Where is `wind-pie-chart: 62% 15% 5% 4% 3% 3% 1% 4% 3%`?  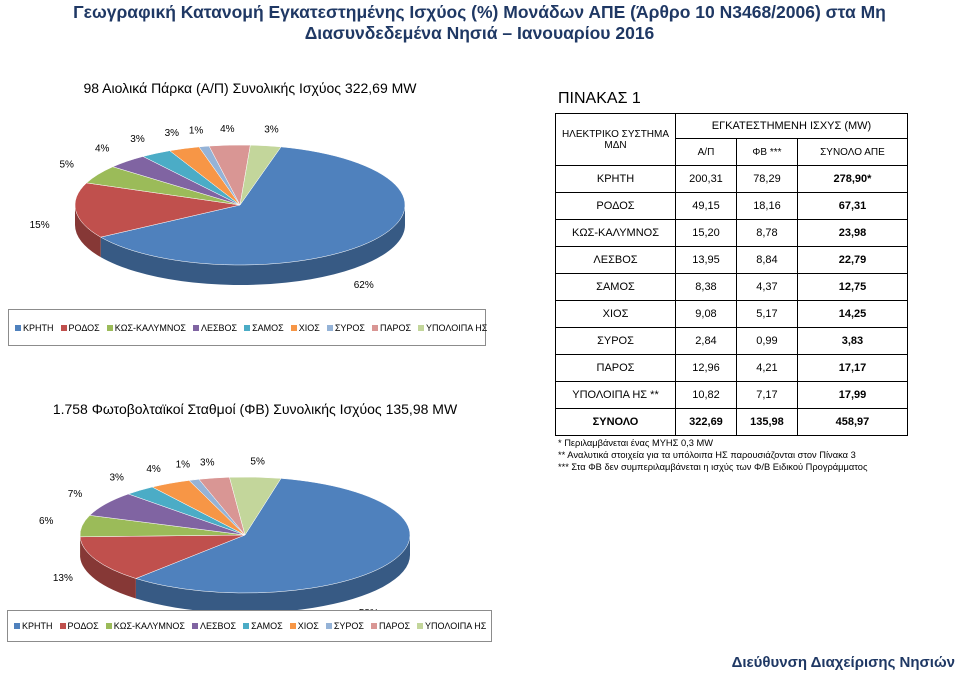
wind-pie-chart: 62% 15% 5% 4% 3% 3% 1% 4% 3% is located at coordinates (218, 207).